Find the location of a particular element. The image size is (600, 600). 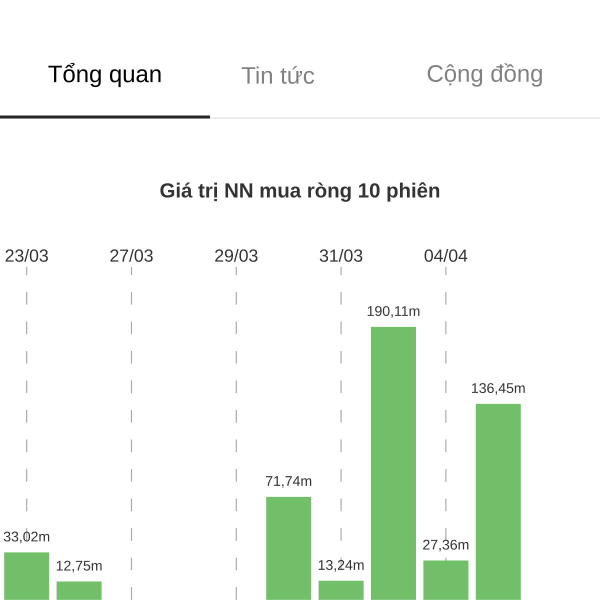

x-tick-label: 31/03 is located at coordinates (341, 255).